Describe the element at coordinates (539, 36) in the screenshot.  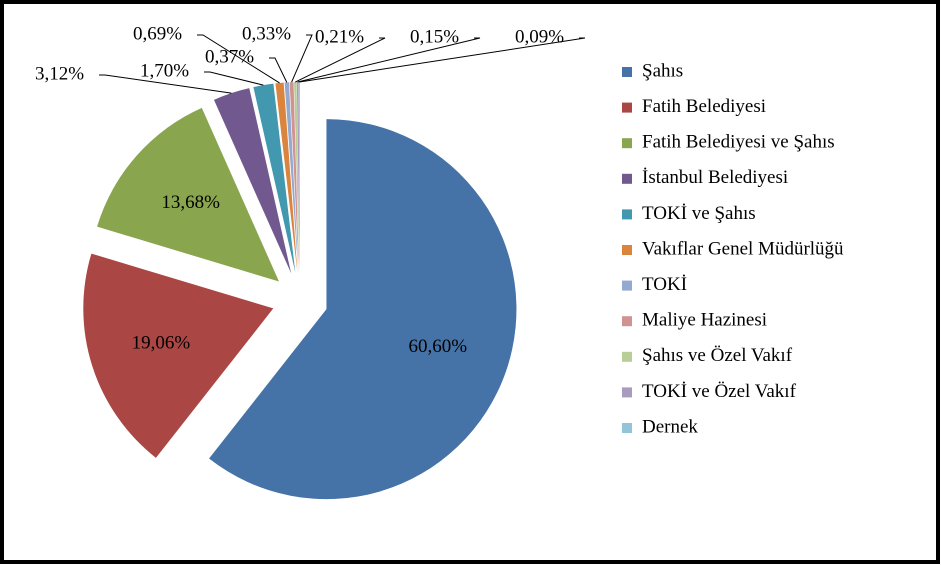
I see `data-label: 0,09%` at that location.